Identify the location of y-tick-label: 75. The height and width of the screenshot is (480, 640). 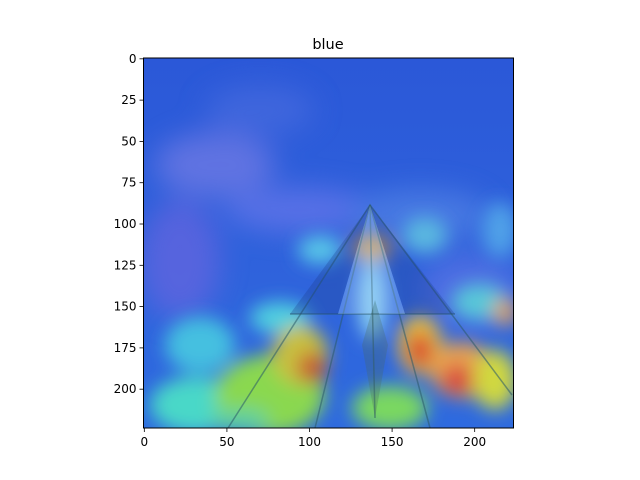
(128, 183).